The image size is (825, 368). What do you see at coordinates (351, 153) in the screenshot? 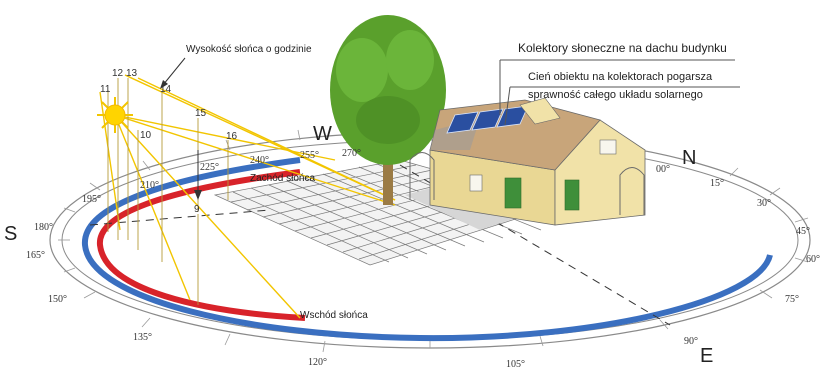
I see `azimuth-label: 270°` at bounding box center [351, 153].